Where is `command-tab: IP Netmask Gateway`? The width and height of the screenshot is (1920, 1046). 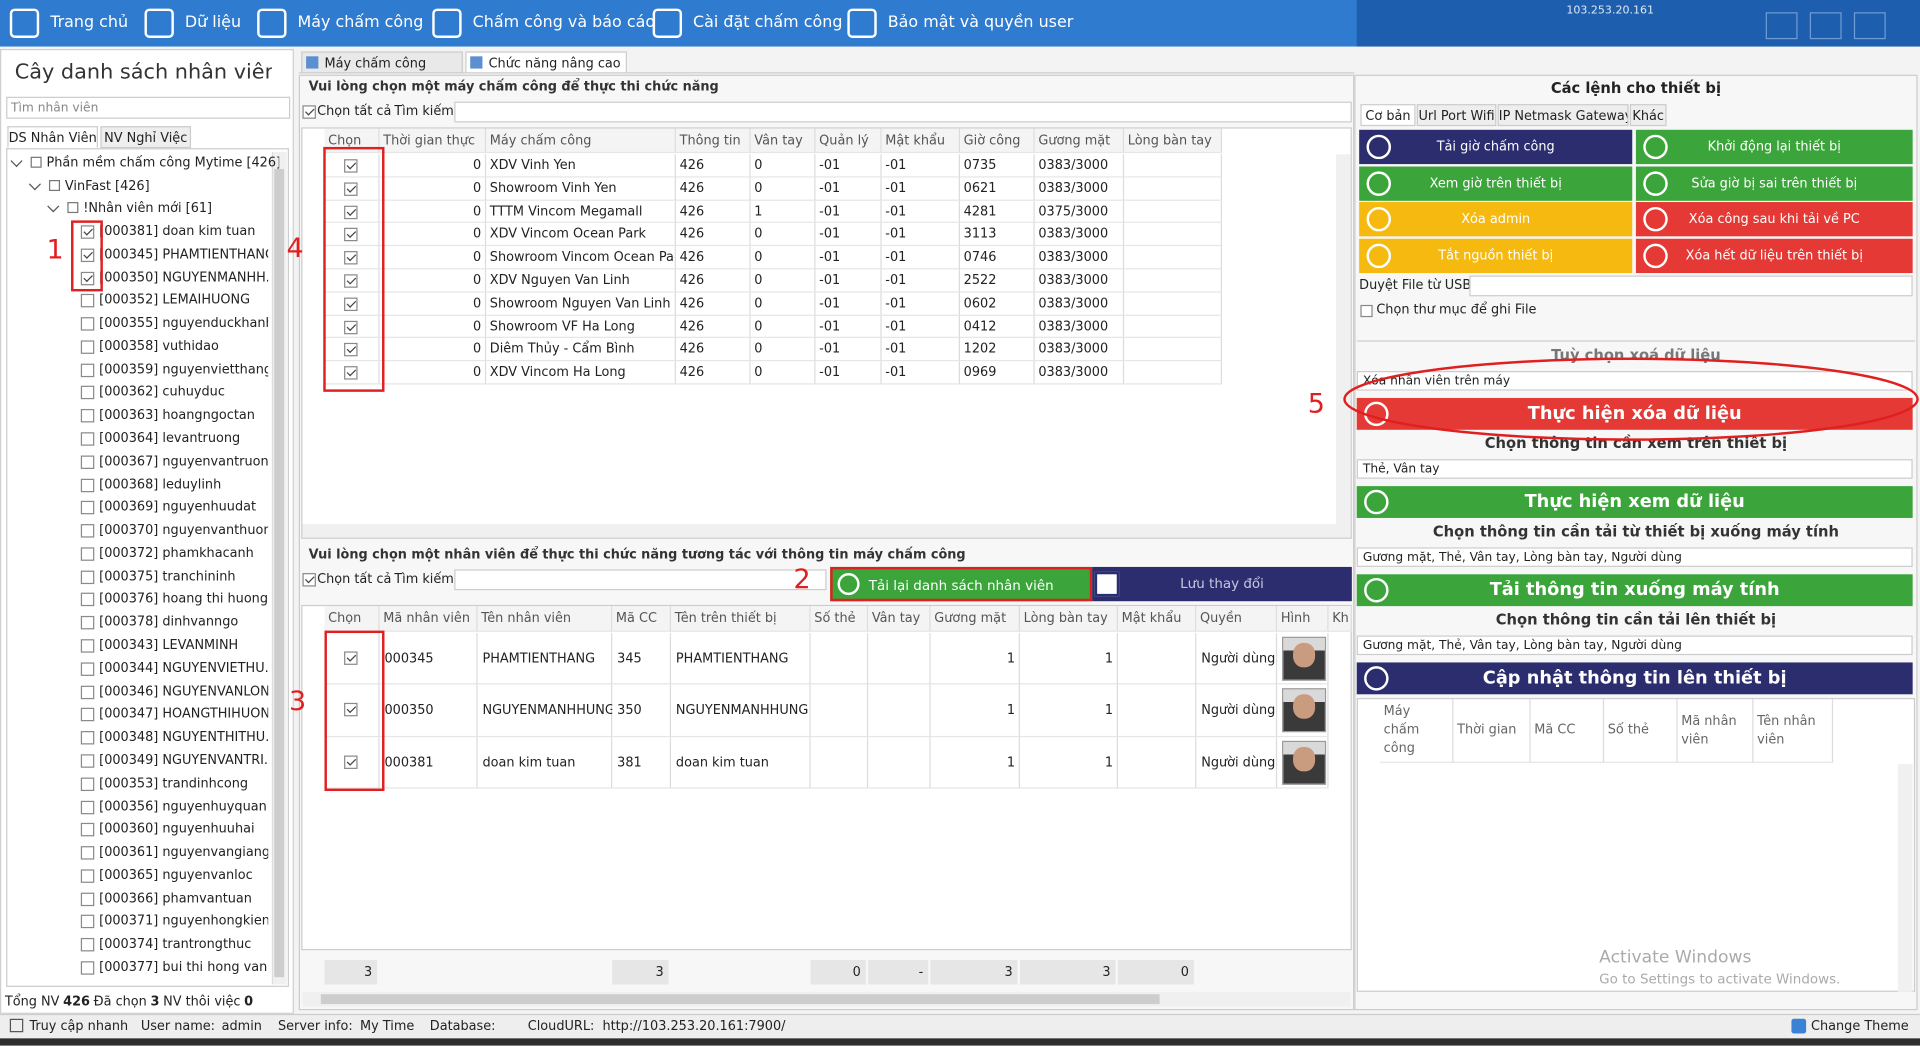 command-tab: IP Netmask Gateway is located at coordinates (1563, 115).